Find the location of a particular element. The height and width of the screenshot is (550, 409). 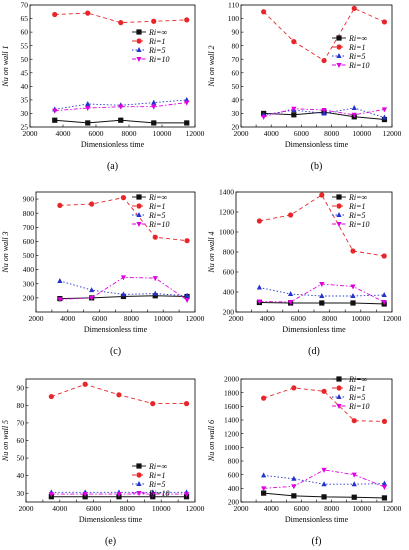

y-tick-label: 700 is located at coordinates (29, 227).